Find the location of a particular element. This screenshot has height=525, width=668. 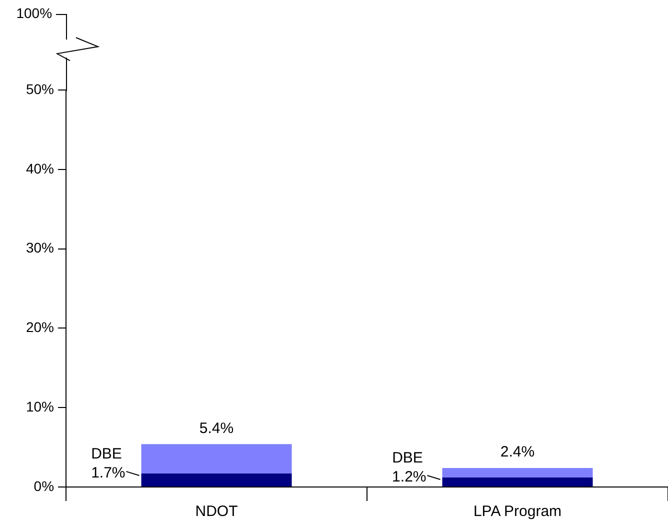

y-tick-label: 50% is located at coordinates (40, 88).